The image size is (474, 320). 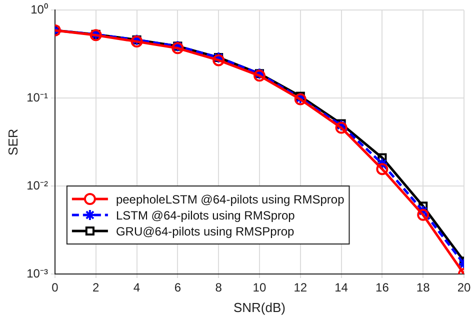 What do you see at coordinates (39, 9) in the screenshot?
I see `y-tick-label: 10⁰` at bounding box center [39, 9].